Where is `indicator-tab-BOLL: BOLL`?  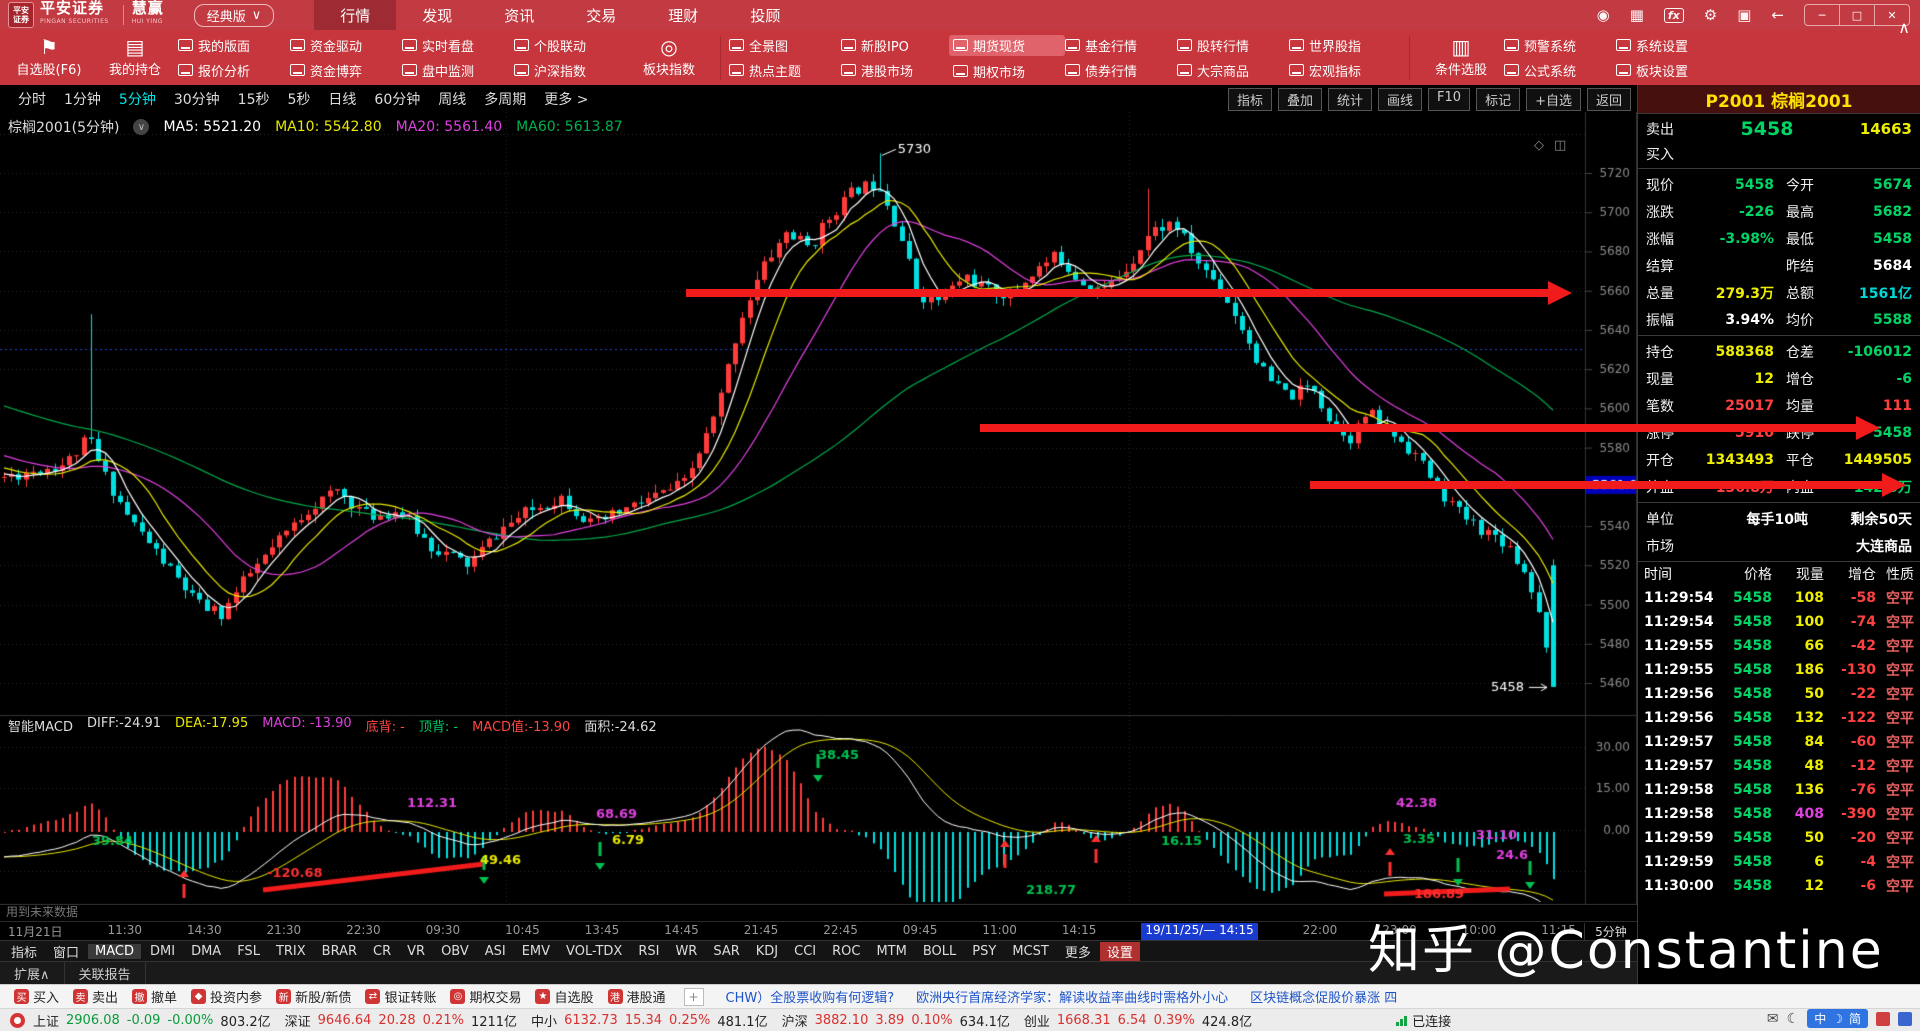 indicator-tab-BOLL: BOLL is located at coordinates (939, 951).